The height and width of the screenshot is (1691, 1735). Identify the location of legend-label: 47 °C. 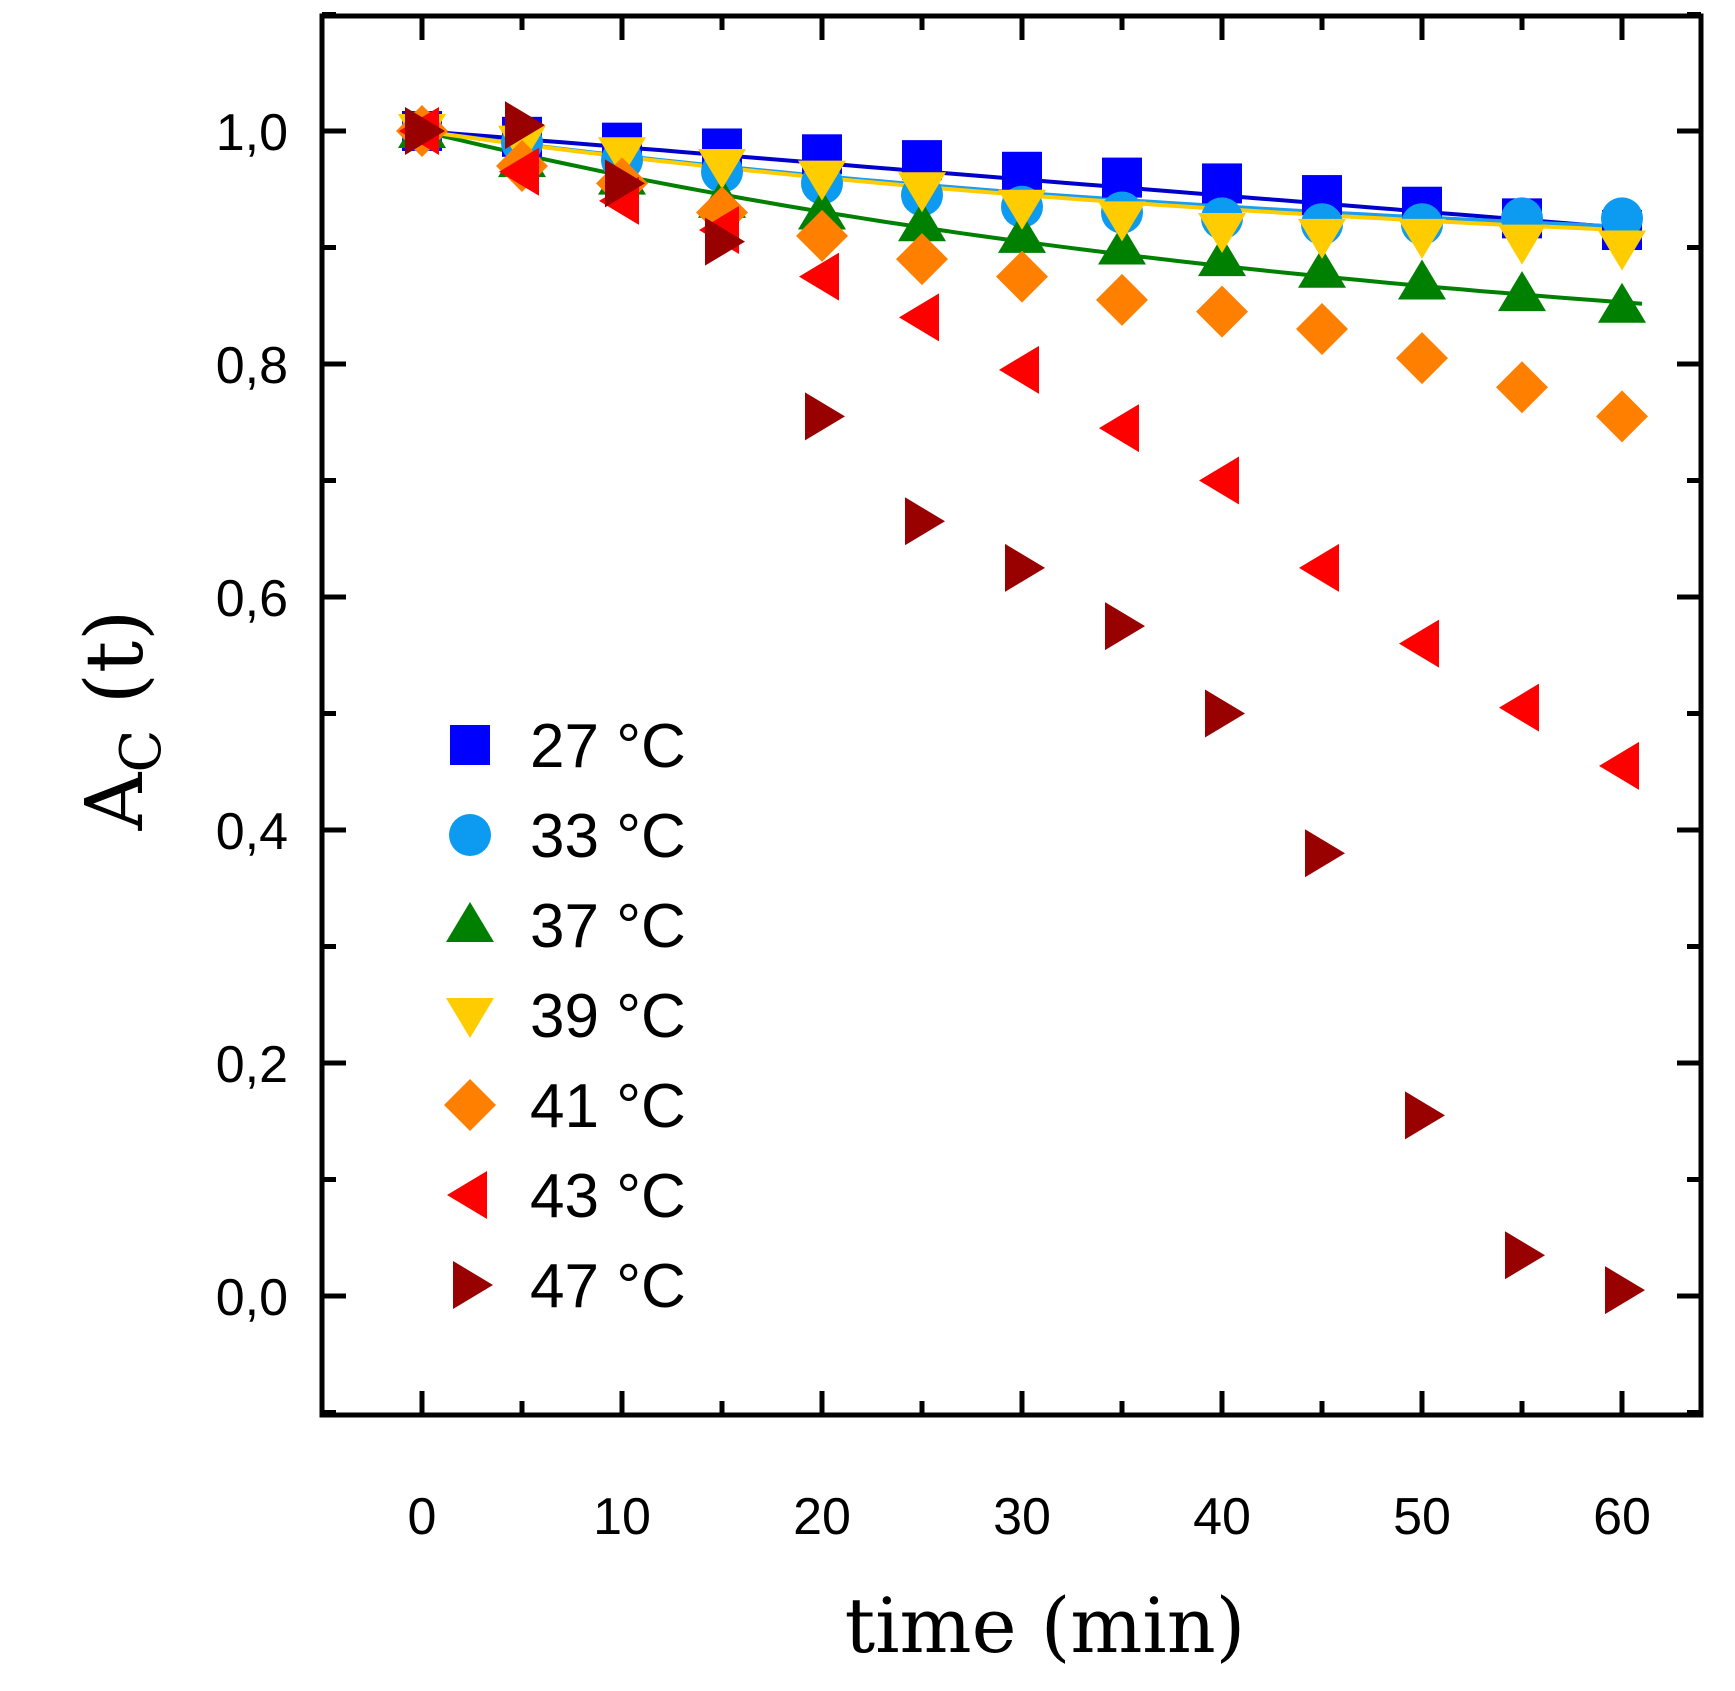
(608, 1286).